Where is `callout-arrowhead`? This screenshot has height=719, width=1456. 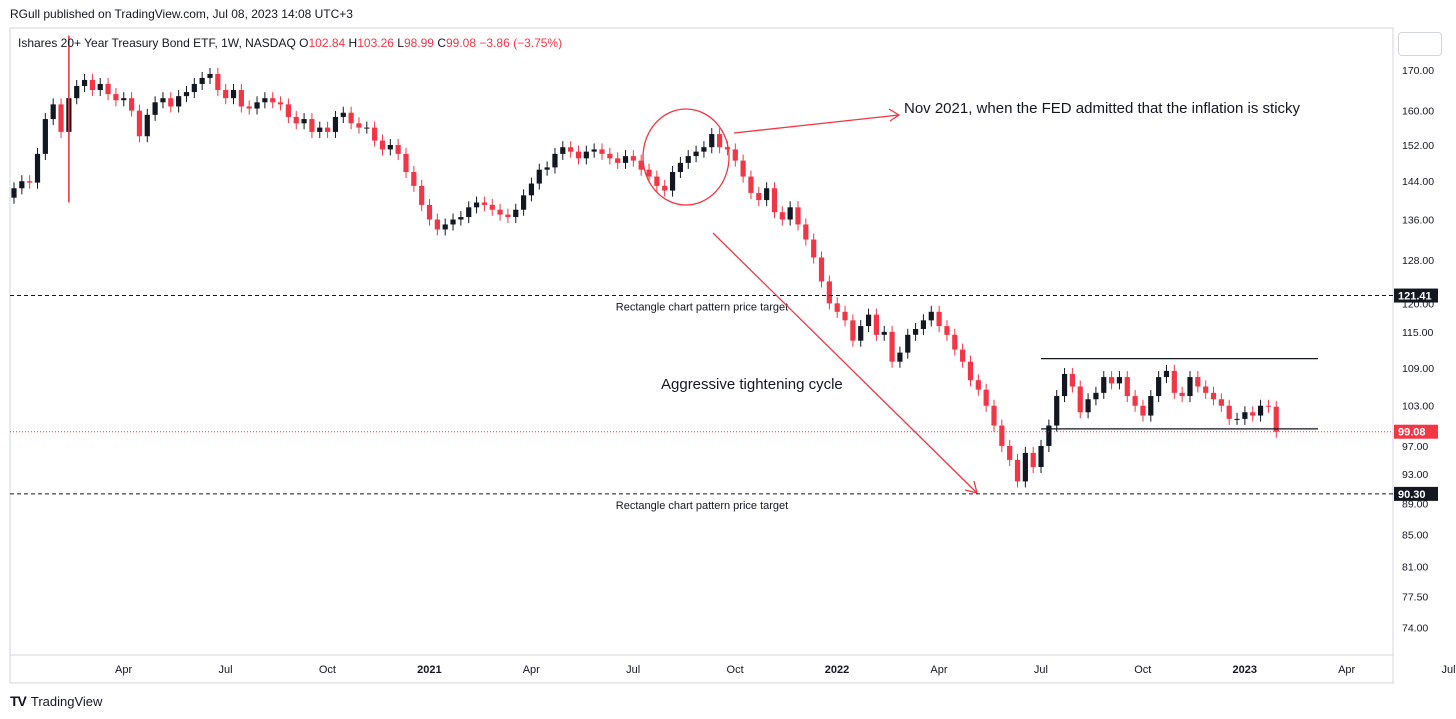
callout-arrowhead is located at coordinates (894, 115).